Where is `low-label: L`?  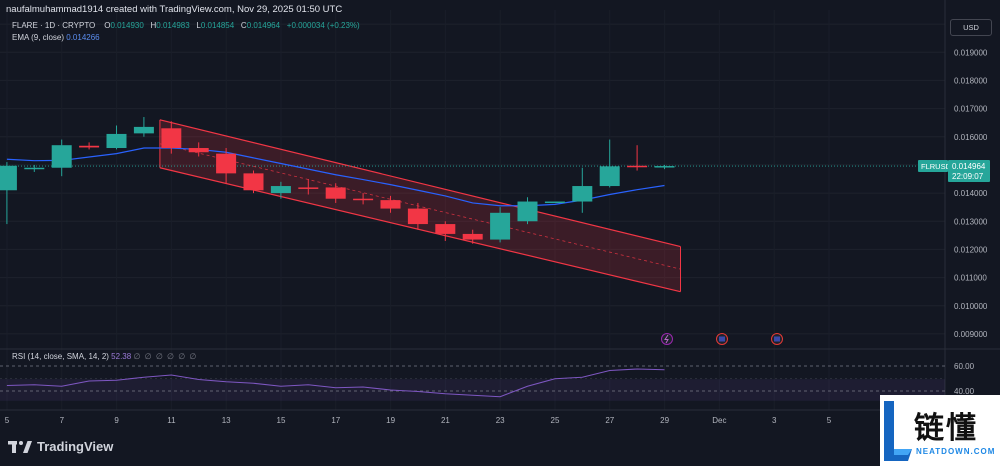
low-label: L is located at coordinates (198, 25).